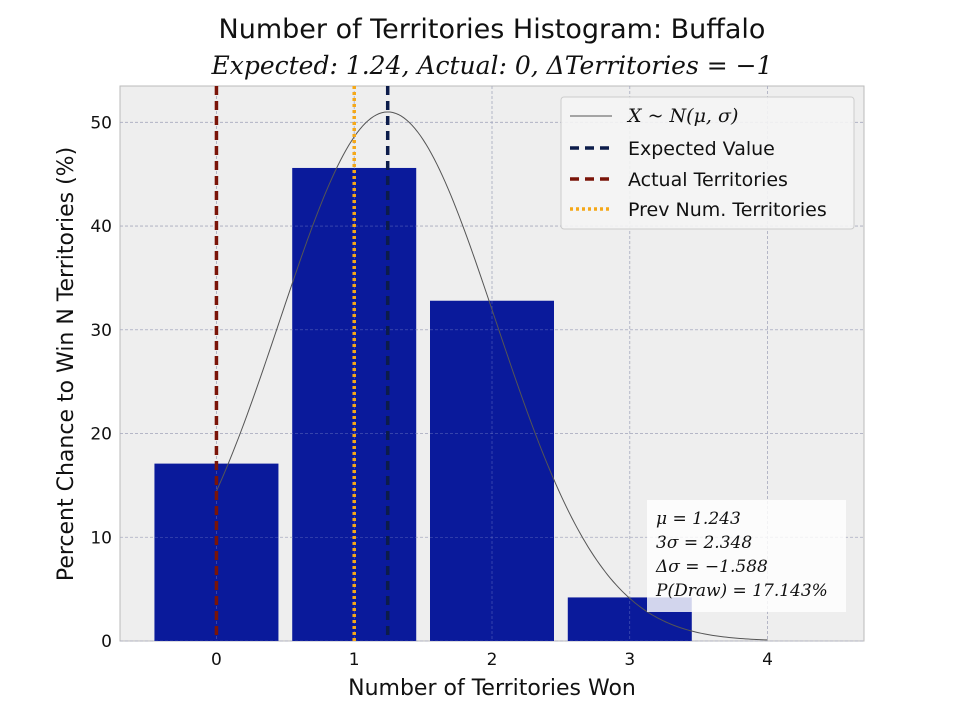 This screenshot has width=960, height=720. Describe the element at coordinates (492, 29) in the screenshot. I see `chart-title: Number of Territories Histogram: Buffalo` at that location.